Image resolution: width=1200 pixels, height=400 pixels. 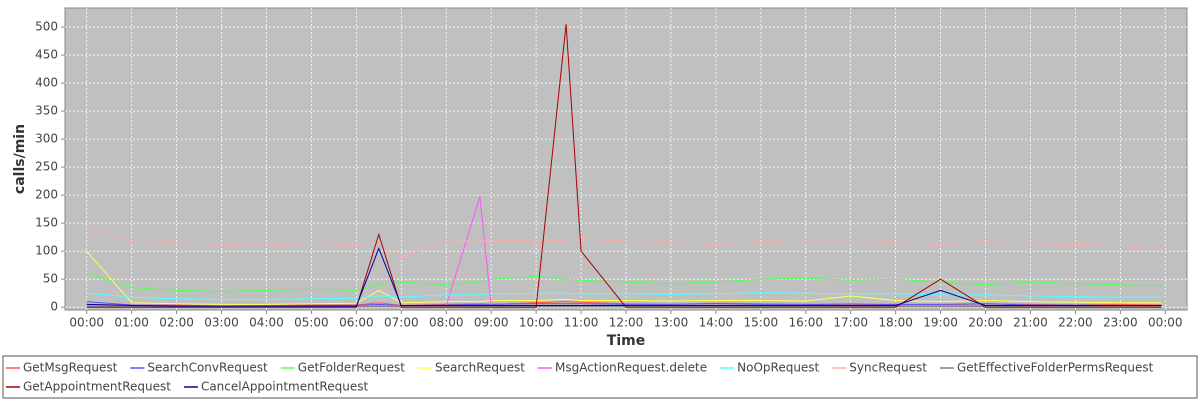 I want to click on y-tick-label: 450, so click(x=46, y=55).